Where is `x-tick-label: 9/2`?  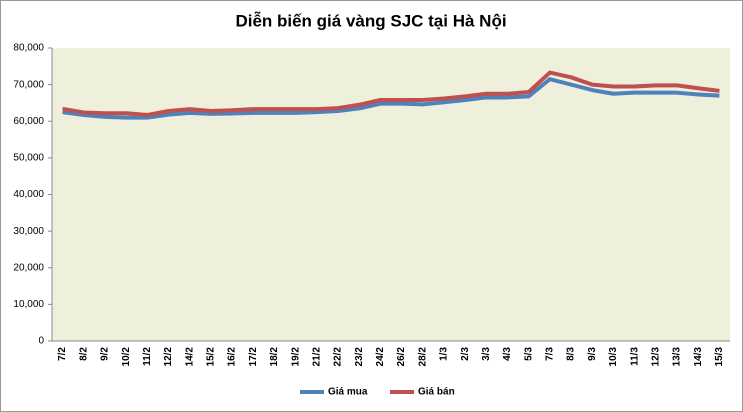
x-tick-label: 9/2 is located at coordinates (105, 354).